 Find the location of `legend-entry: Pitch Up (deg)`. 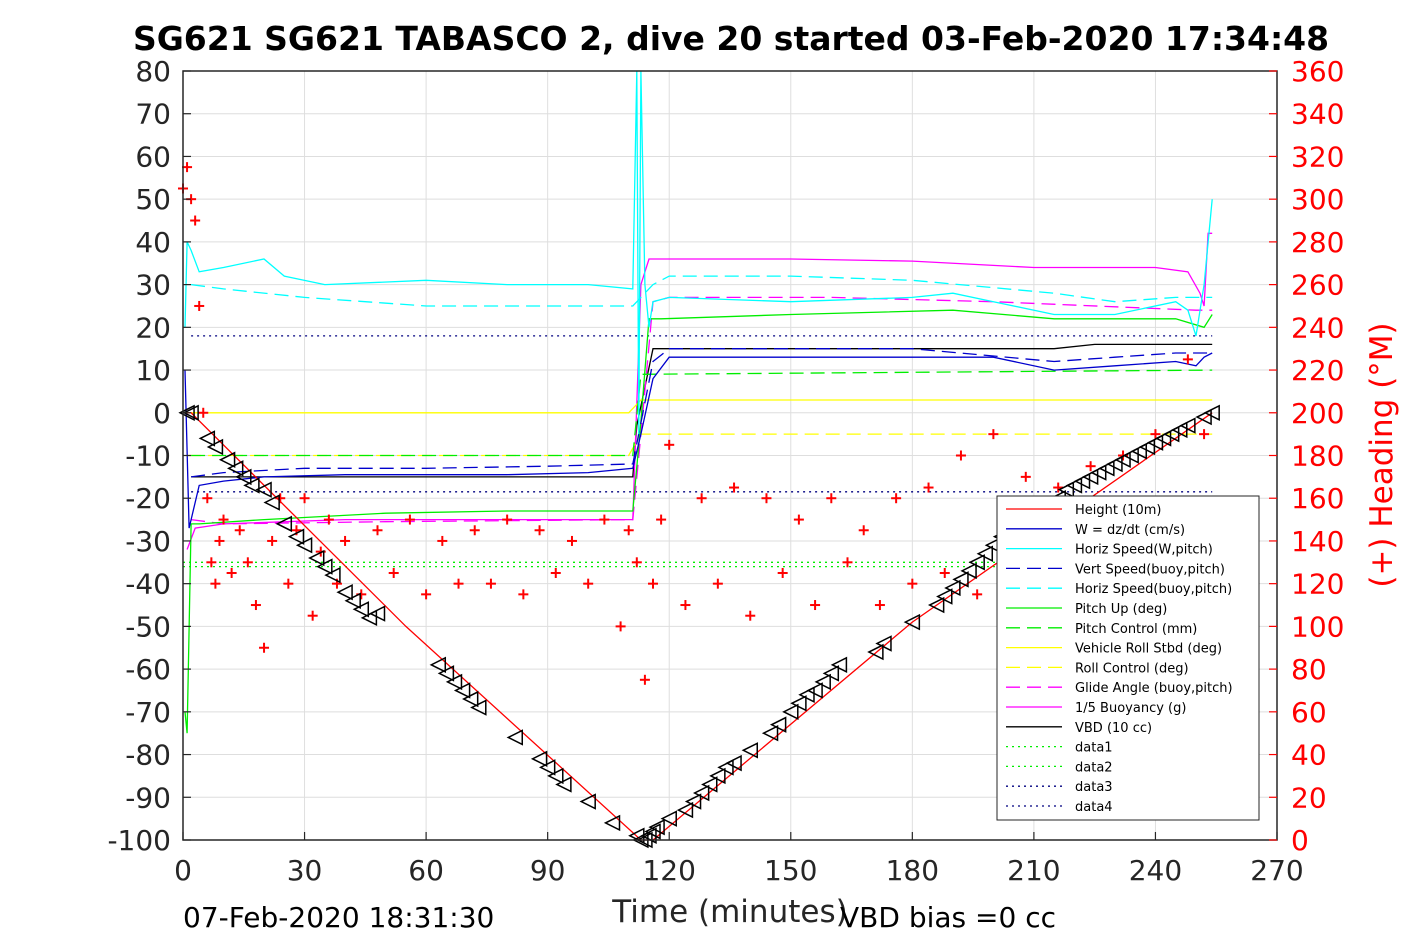

legend-entry: Pitch Up (deg) is located at coordinates (1121, 609).